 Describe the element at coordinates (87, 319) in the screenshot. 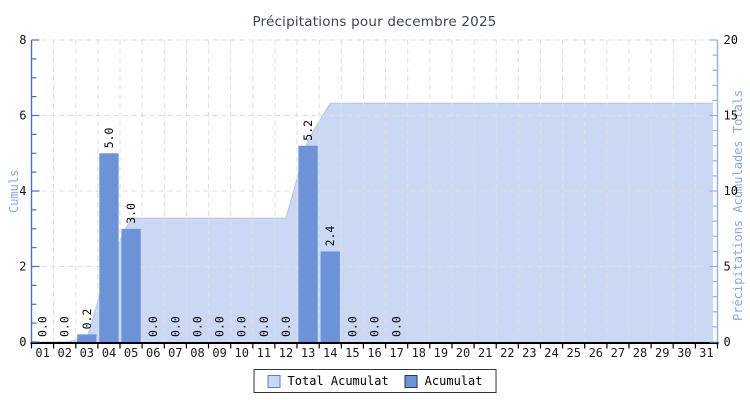

I see `svg-text: 0.2` at that location.